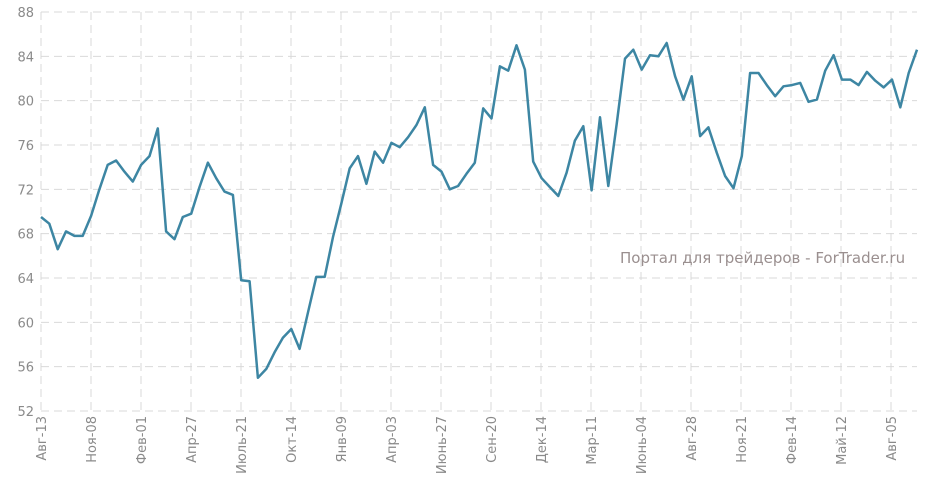  Describe the element at coordinates (392, 439) in the screenshot. I see `x-tick-label: Апр-03` at that location.